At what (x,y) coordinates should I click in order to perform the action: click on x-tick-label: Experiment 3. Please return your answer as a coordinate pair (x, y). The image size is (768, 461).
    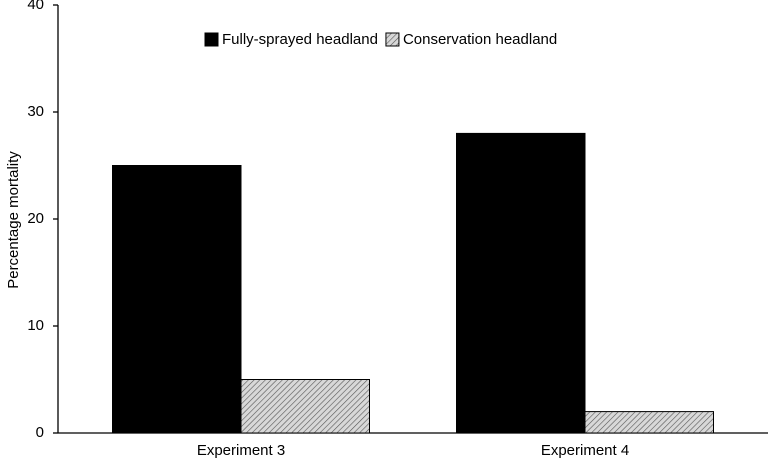
    Looking at the image, I should click on (241, 450).